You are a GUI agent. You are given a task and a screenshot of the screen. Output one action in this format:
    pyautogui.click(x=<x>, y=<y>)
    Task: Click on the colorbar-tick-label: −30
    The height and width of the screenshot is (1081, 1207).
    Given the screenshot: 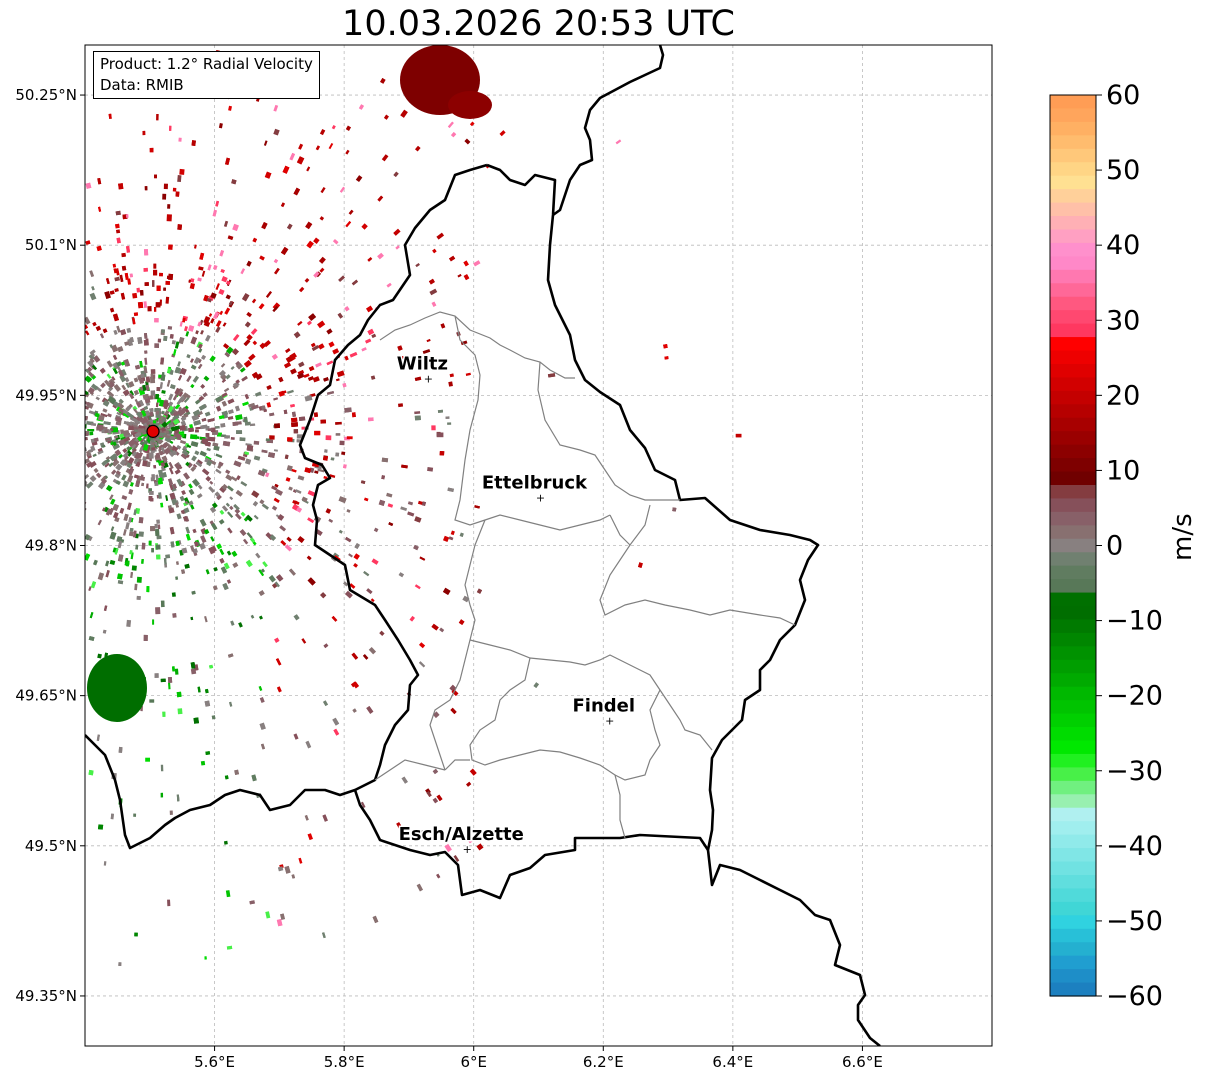 What is the action you would take?
    pyautogui.click(x=1134, y=771)
    